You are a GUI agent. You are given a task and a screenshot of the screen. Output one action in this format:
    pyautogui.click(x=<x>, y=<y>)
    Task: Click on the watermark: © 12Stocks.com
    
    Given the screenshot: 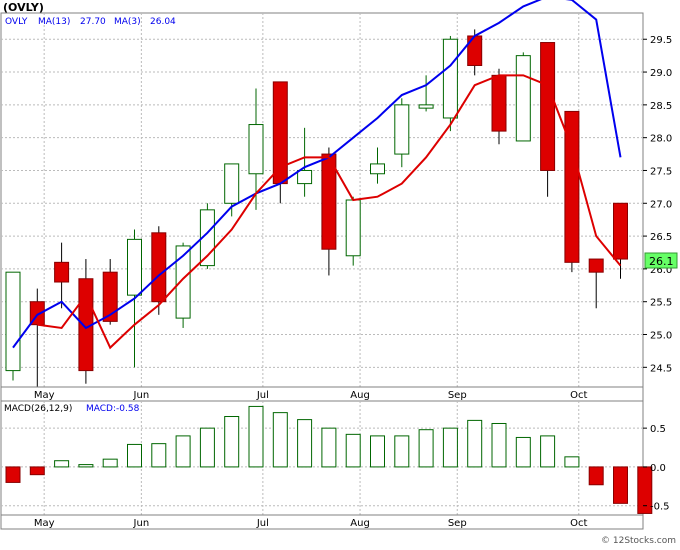 What is the action you would take?
    pyautogui.click(x=638, y=541)
    